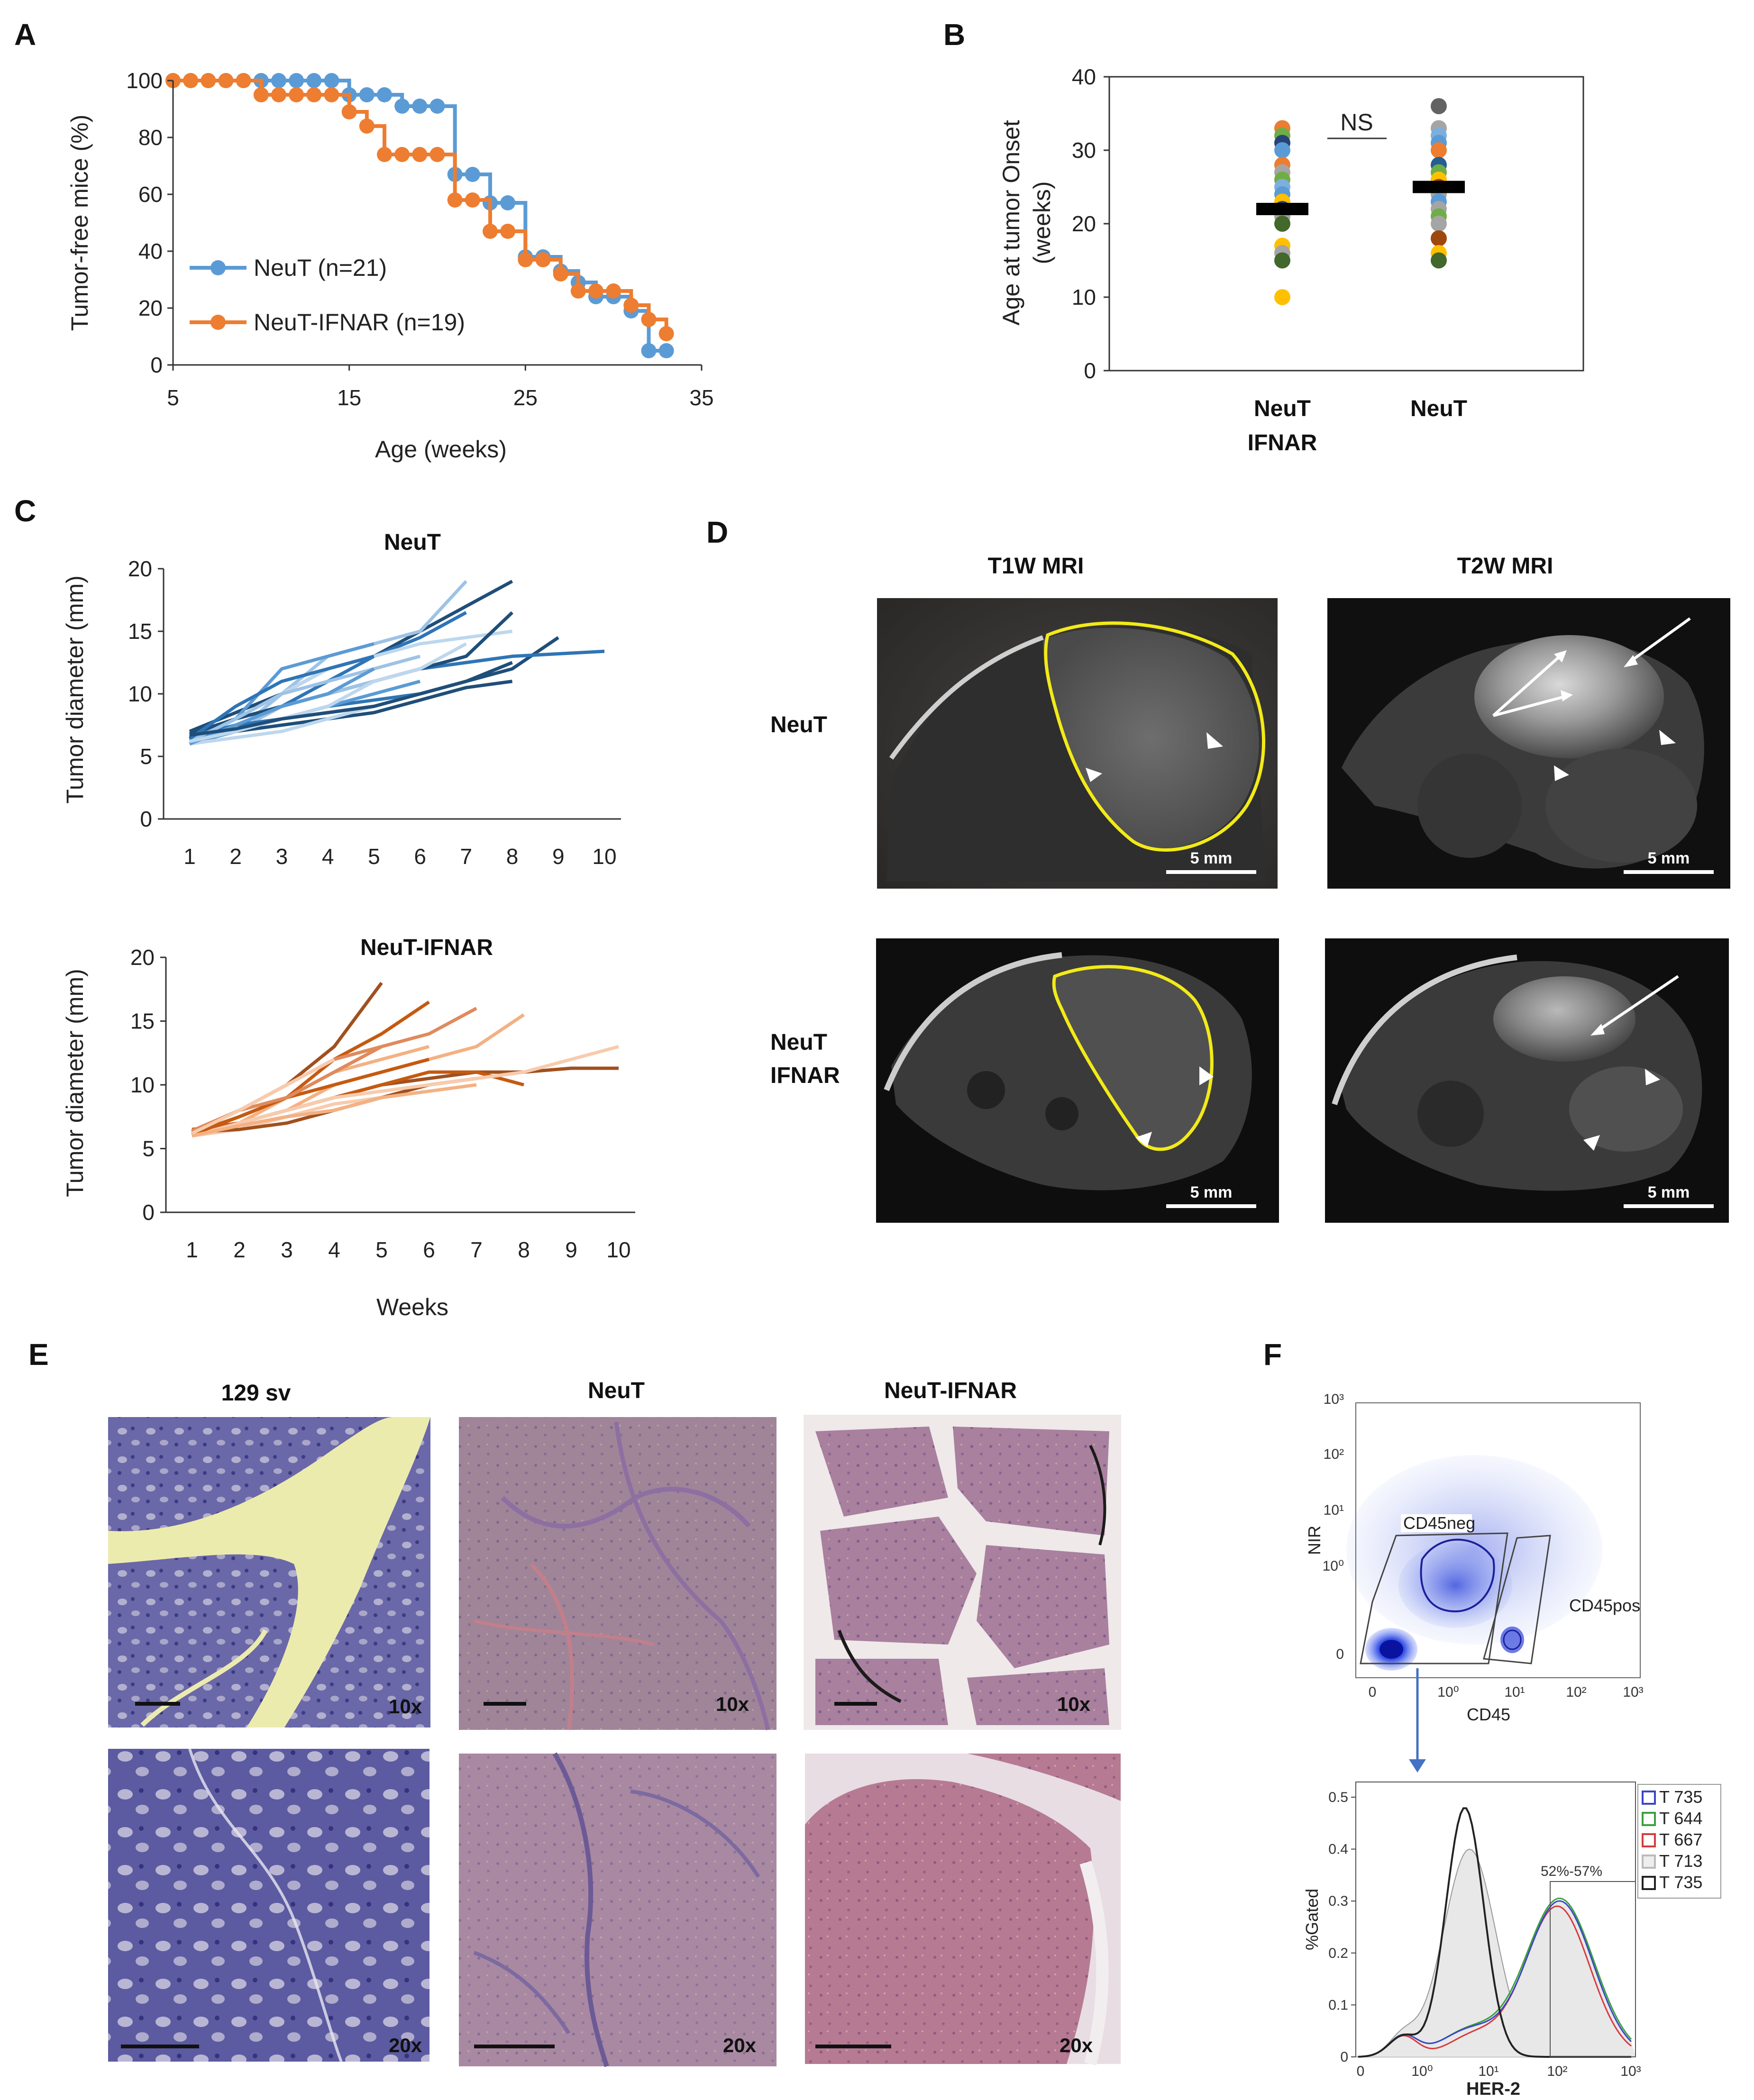 The image size is (1754, 2100). Describe the element at coordinates (1282, 442) in the screenshot. I see `b-category-1-line2: IFNAR` at that location.